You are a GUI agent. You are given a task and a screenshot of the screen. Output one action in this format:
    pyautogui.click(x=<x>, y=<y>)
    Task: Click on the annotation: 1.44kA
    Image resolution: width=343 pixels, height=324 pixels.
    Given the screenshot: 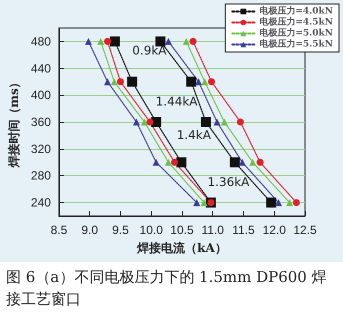 What is the action you would take?
    pyautogui.click(x=177, y=101)
    